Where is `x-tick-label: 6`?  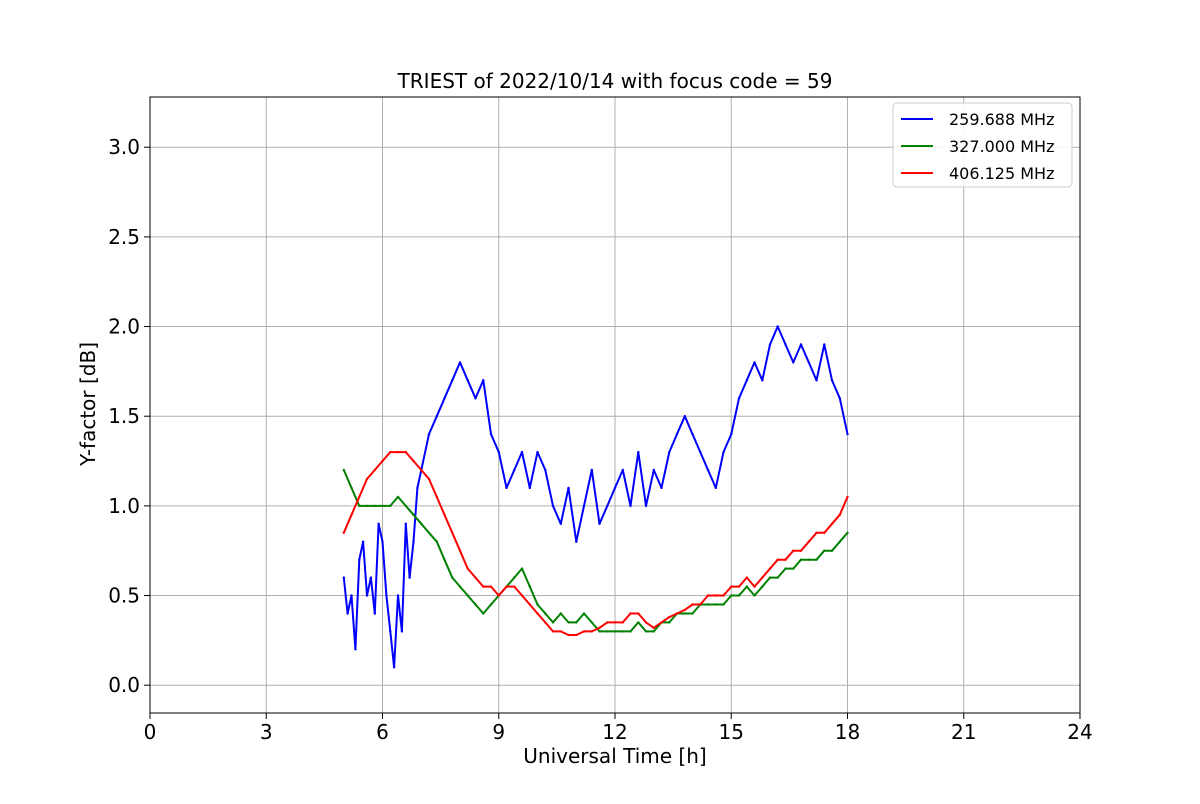 x-tick-label: 6 is located at coordinates (382, 732).